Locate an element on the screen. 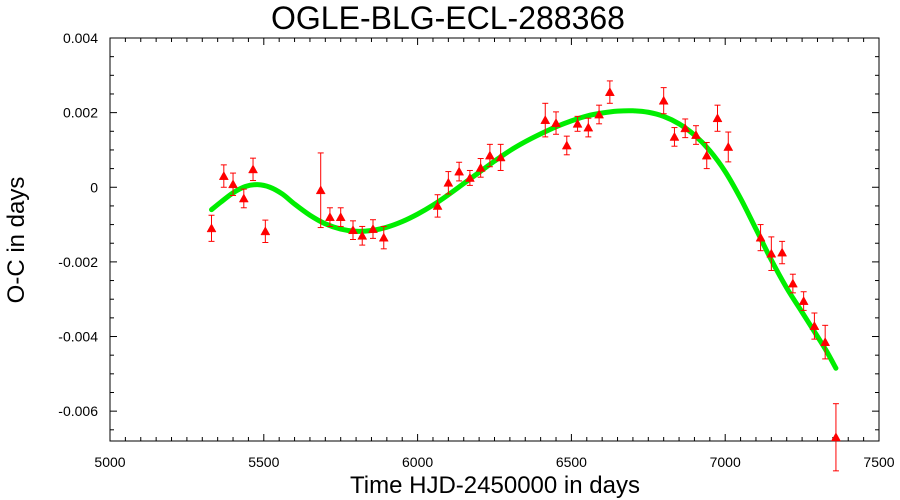 The width and height of the screenshot is (900, 500). y-tick-label: -0.004 is located at coordinates (78, 337).